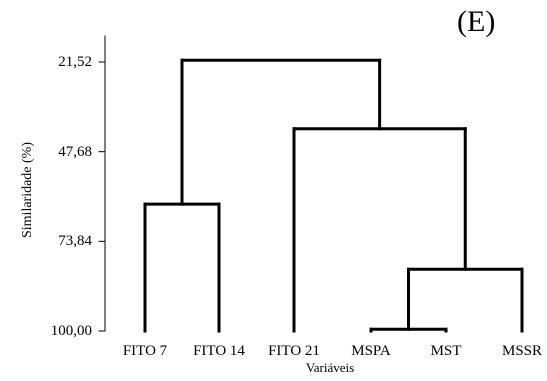 This screenshot has height=381, width=547. What do you see at coordinates (27, 190) in the screenshot?
I see `y-axis-label: Similaridade (%)` at bounding box center [27, 190].